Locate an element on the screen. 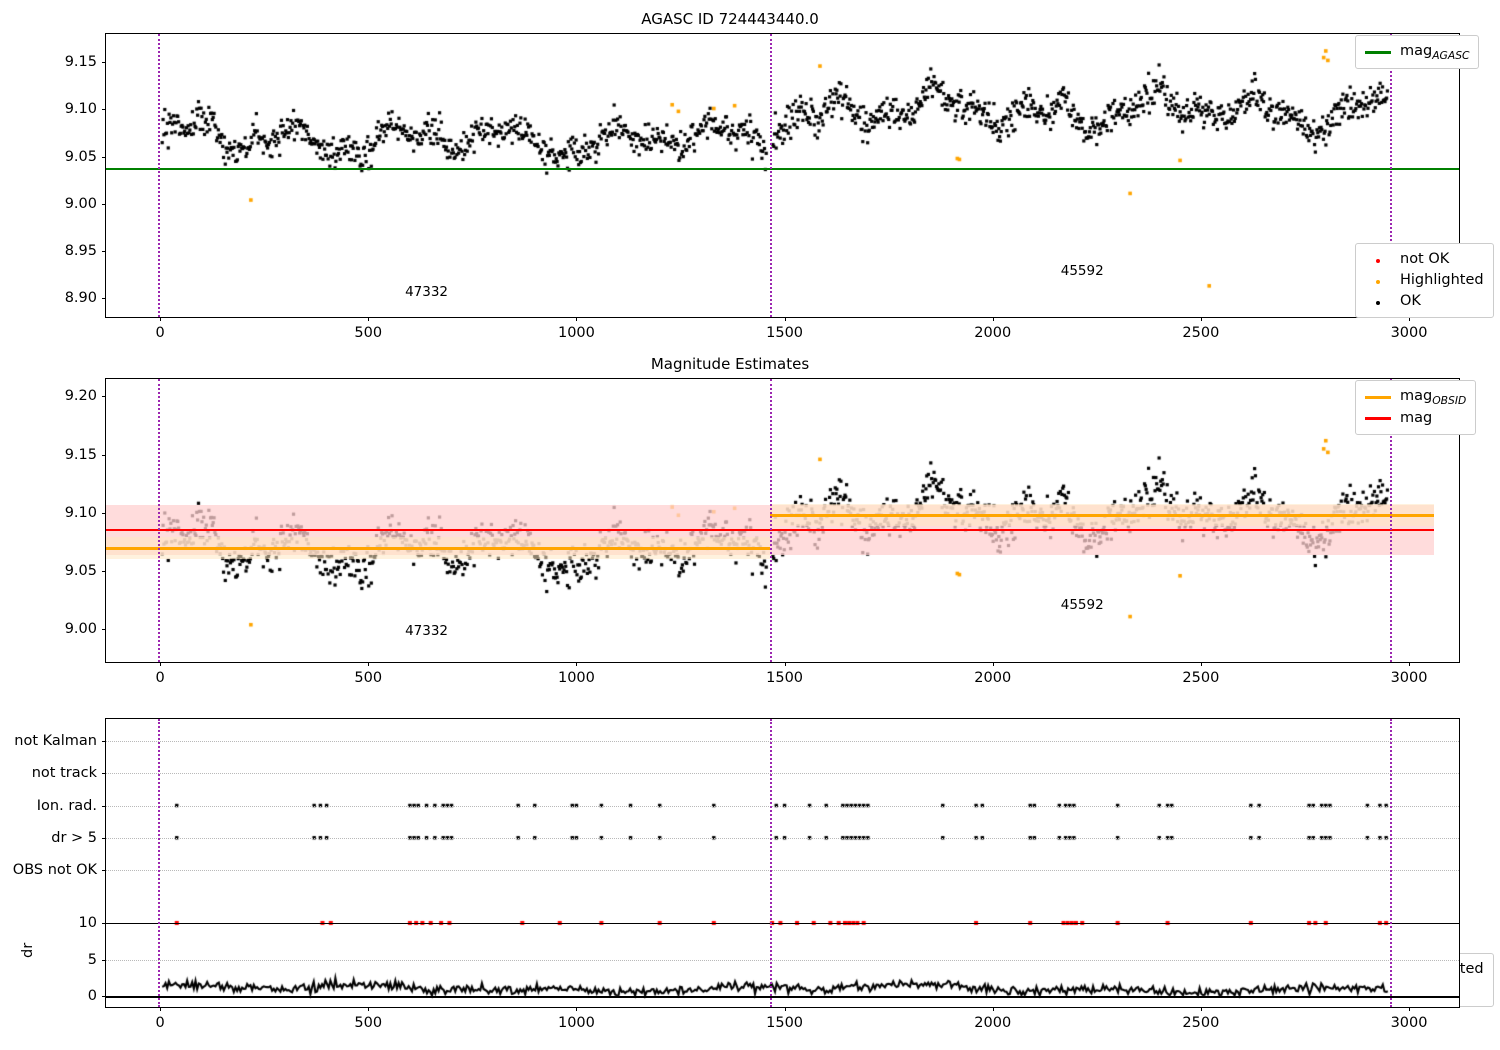  legend-item-mag-agasc: magAGASC is located at coordinates (1417, 52).